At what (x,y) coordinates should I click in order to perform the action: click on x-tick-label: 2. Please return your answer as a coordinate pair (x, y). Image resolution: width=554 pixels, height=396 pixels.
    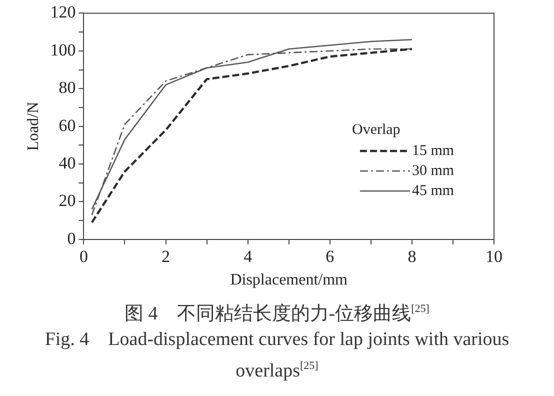
    Looking at the image, I should click on (166, 256).